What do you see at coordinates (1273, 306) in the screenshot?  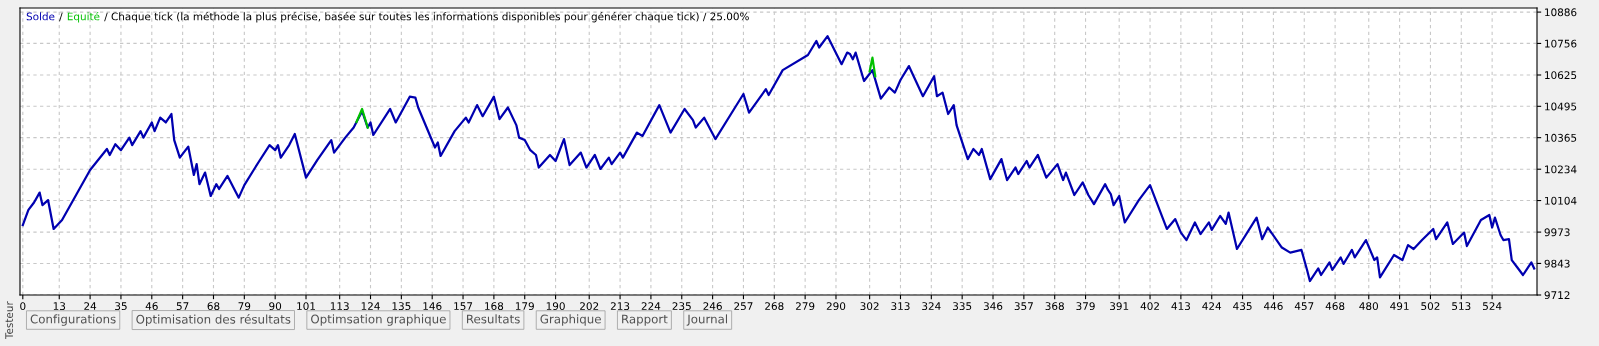 I see `x-tick-label: 446` at bounding box center [1273, 306].